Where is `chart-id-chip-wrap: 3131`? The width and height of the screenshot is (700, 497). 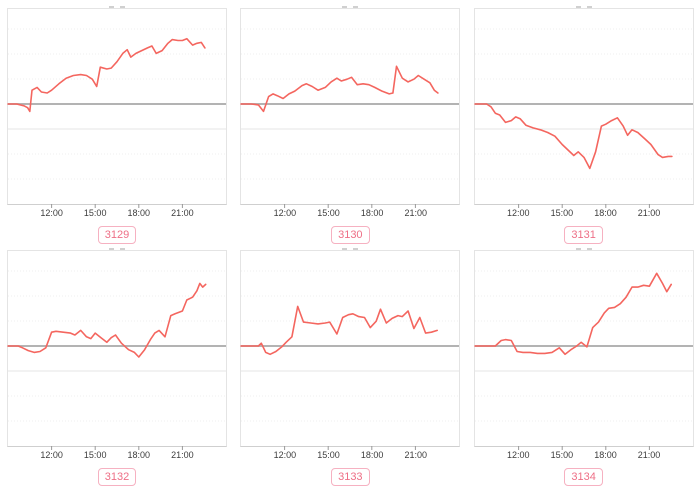 chart-id-chip-wrap: 3131 is located at coordinates (584, 234).